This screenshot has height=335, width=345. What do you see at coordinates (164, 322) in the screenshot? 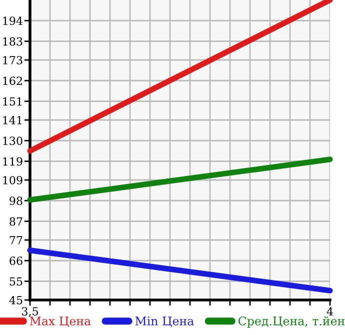
I see `legend-label: Min Цена` at bounding box center [164, 322].